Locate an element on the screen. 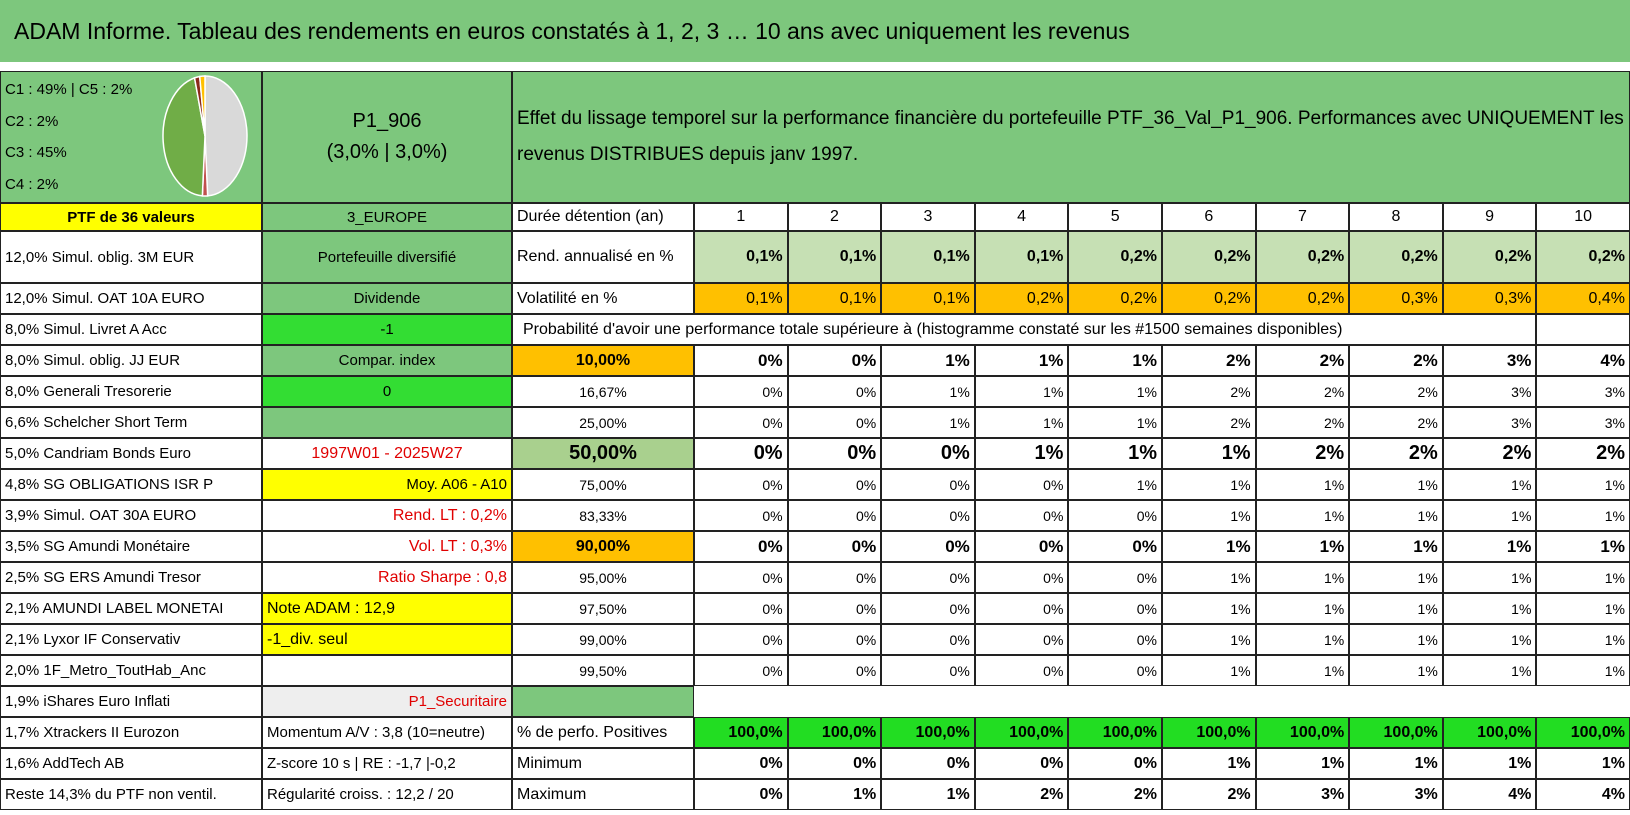 The width and height of the screenshot is (1630, 815). portfolio-cell: P1_906 (3,0% | 3,0%) is located at coordinates (387, 137).